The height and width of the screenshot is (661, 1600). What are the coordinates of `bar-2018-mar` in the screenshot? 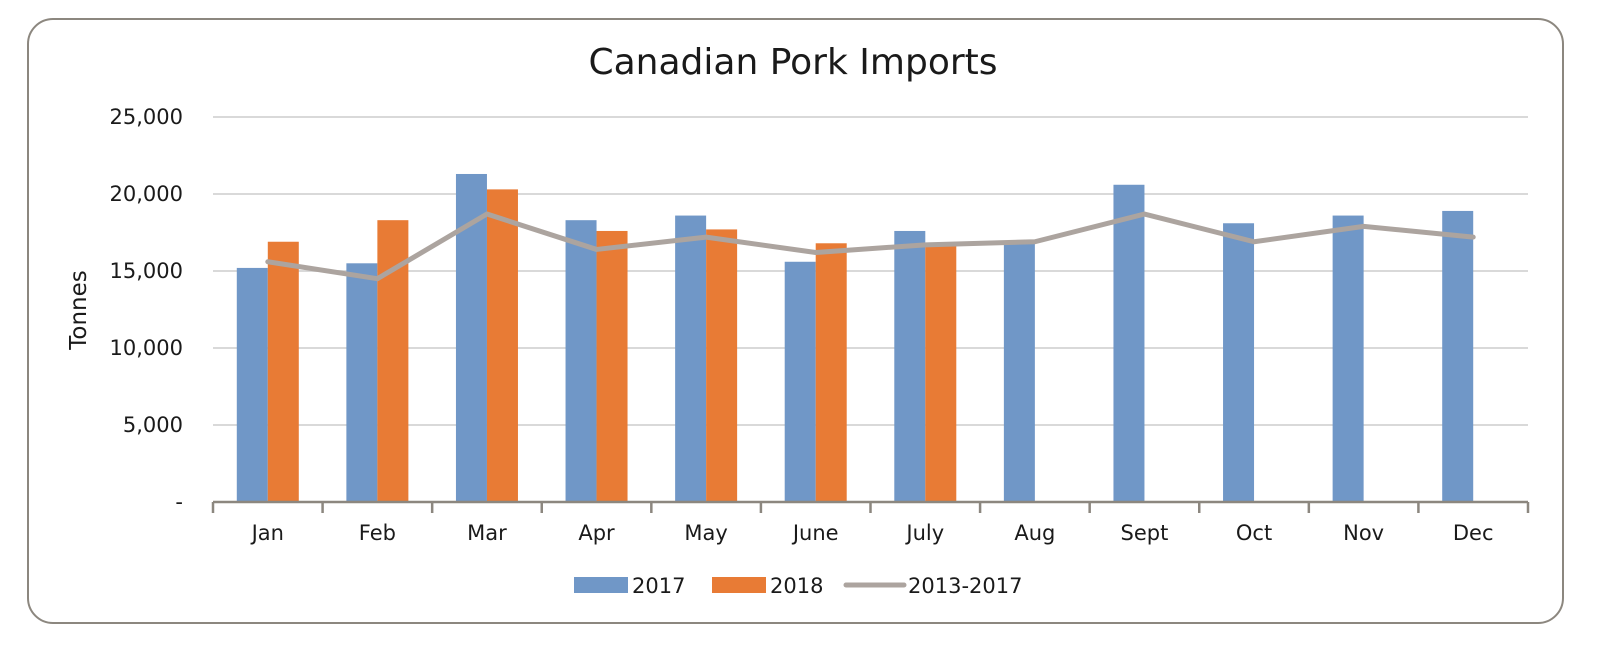 It's located at (502, 345).